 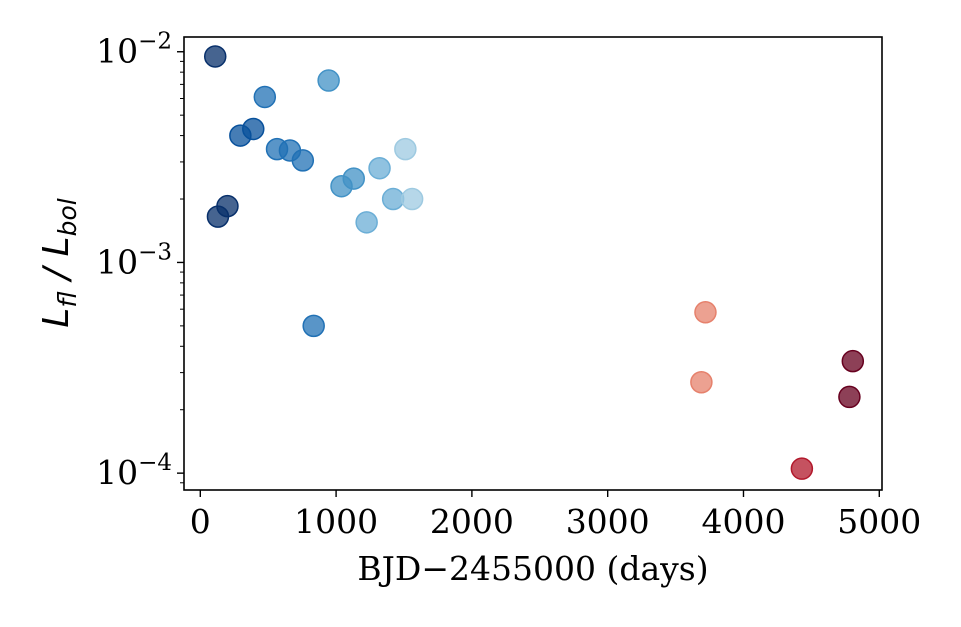 I want to click on x-tick-label-2: 2000, so click(x=472, y=521).